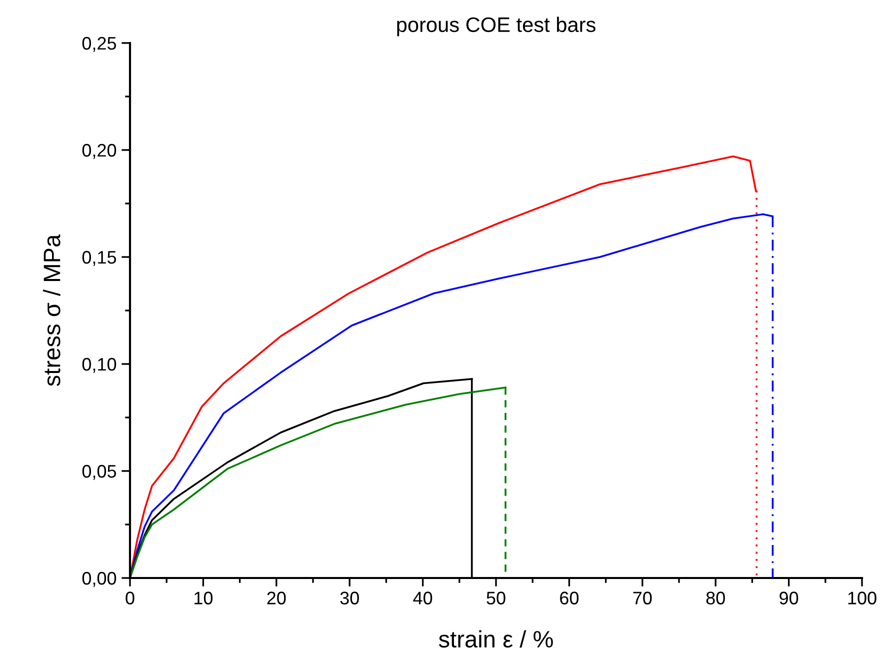 This screenshot has height=662, width=882. Describe the element at coordinates (99, 151) in the screenshot. I see `y-tick-label: 0,20` at that location.